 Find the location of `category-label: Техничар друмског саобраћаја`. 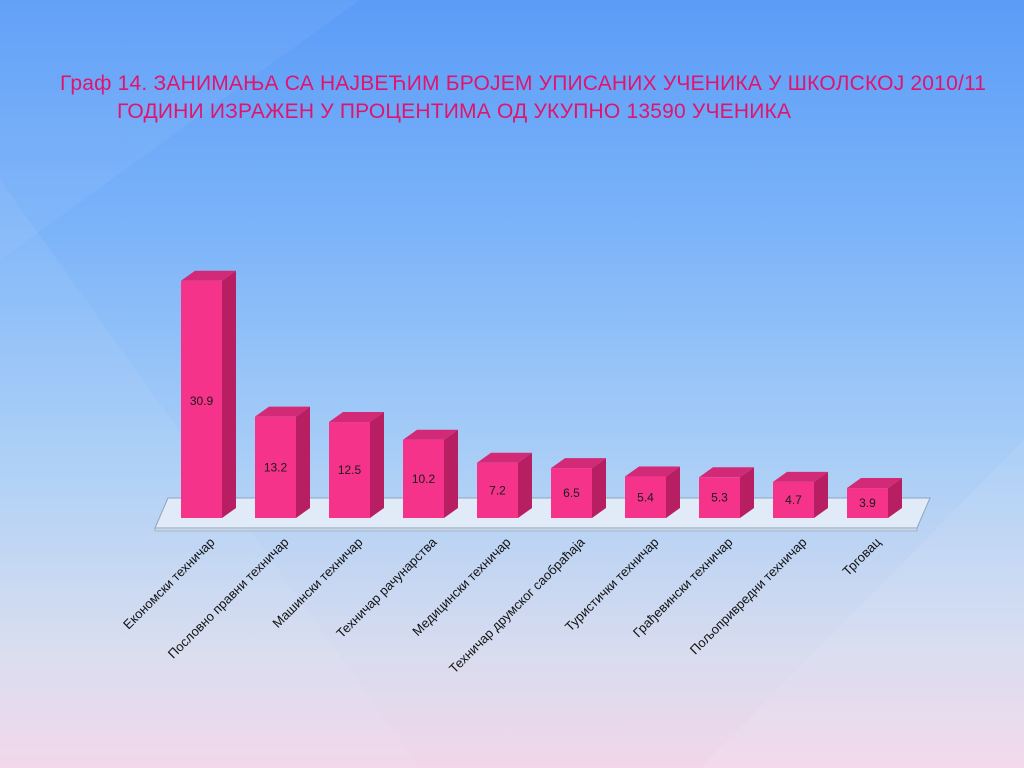

category-label: Техничар друмског саобраћаја is located at coordinates (517, 605).